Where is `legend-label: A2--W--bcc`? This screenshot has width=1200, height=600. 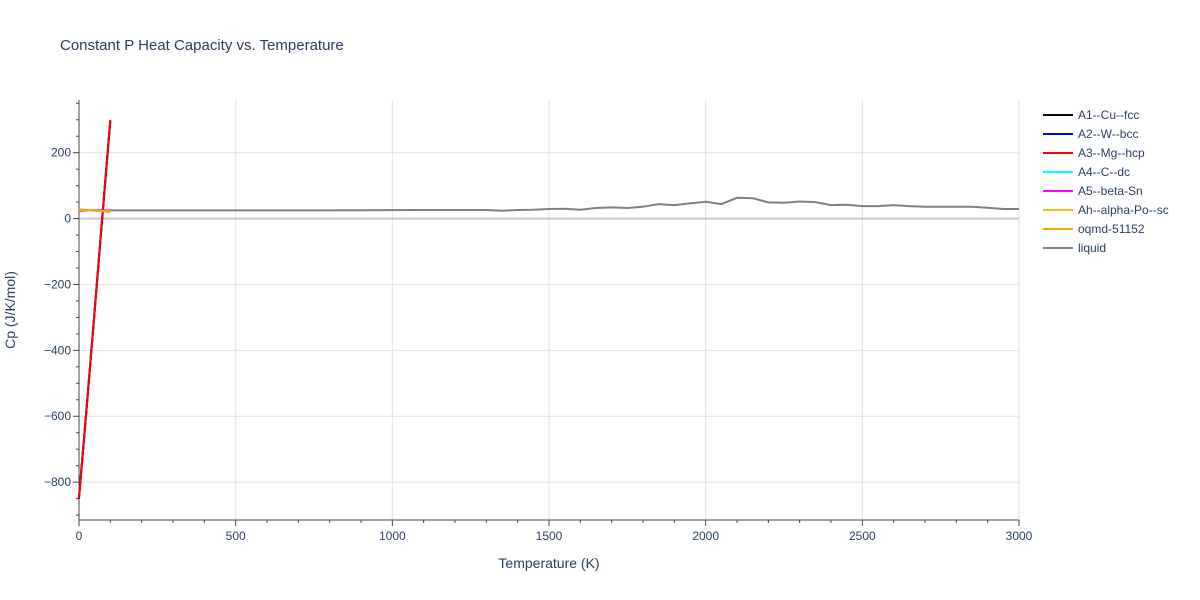 legend-label: A2--W--bcc is located at coordinates (1108, 134).